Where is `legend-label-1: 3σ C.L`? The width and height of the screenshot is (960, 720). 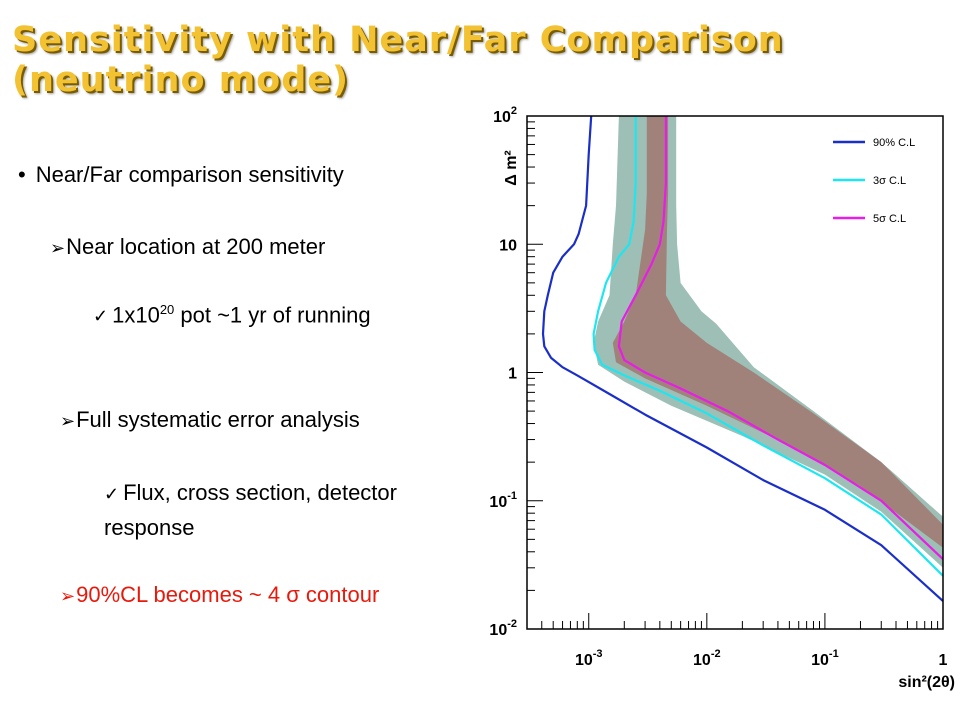
legend-label-1: 3σ C.L is located at coordinates (889, 181).